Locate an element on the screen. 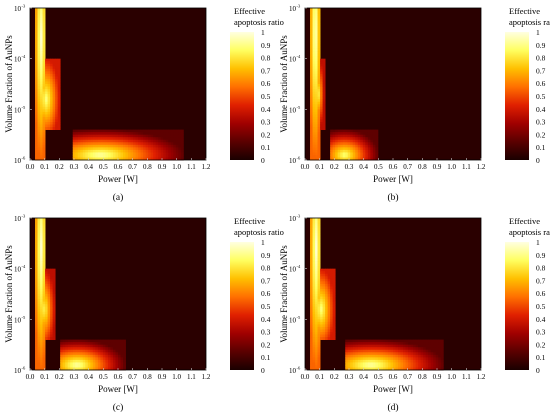 The height and width of the screenshot is (419, 550). y-tick-label: 10 is located at coordinates (293, 60).